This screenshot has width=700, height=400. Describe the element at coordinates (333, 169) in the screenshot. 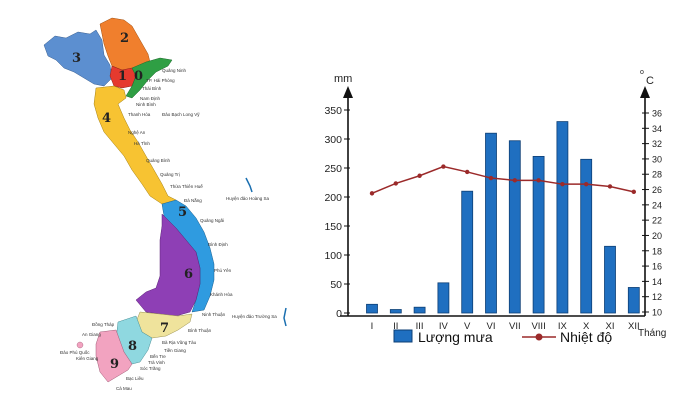

I see `left-tick-label: 250` at that location.